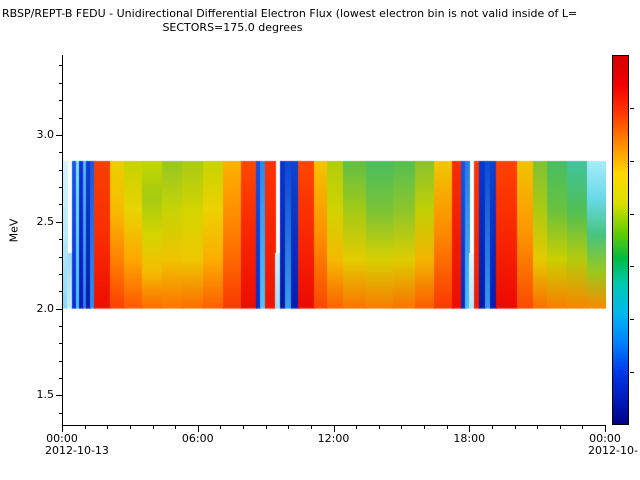  Describe the element at coordinates (469, 438) in the screenshot. I see `x-tick-label: 18:00` at that location.